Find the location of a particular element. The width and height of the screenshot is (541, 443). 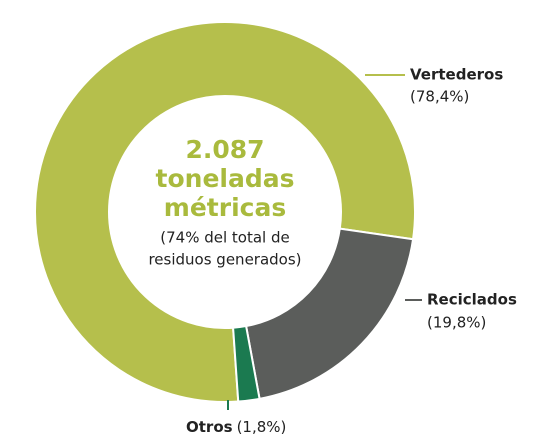

category-label: Vertederos is located at coordinates (456, 75).